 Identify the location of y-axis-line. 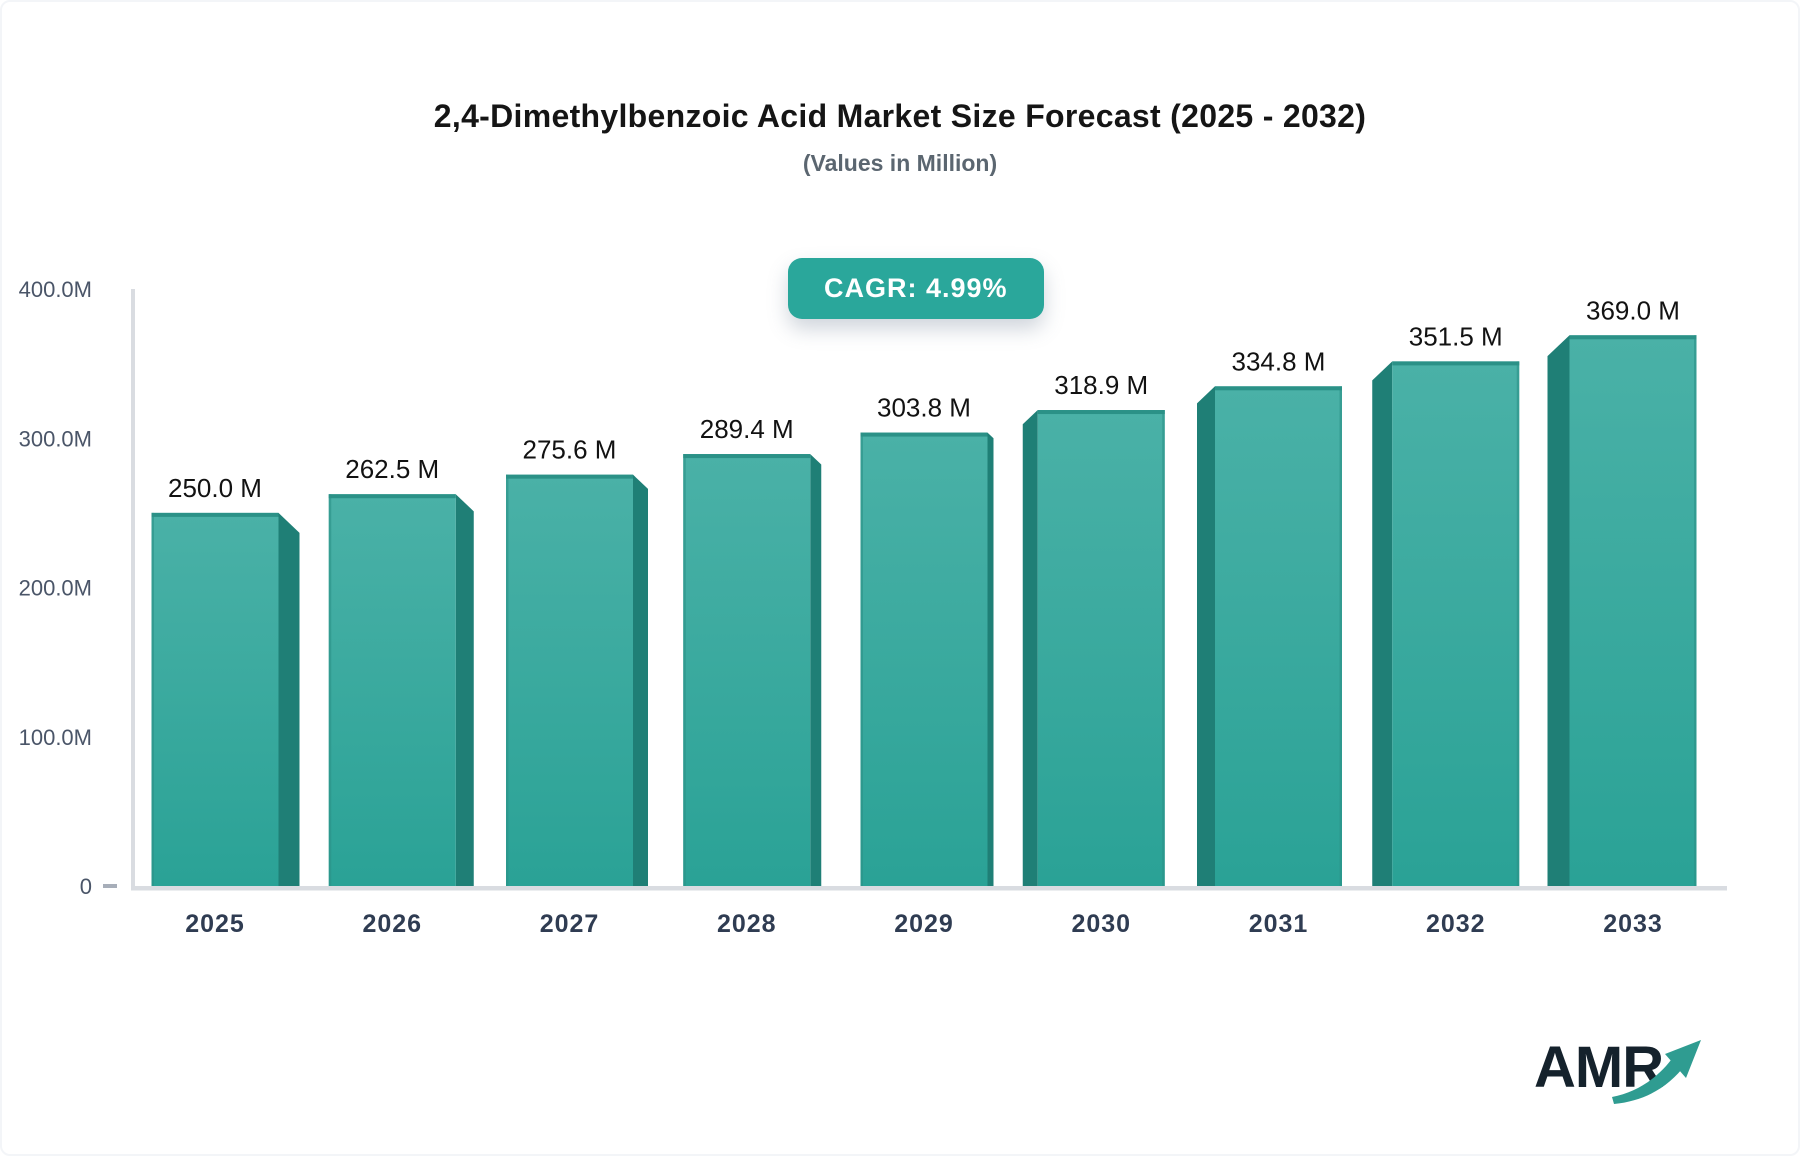
(133, 589).